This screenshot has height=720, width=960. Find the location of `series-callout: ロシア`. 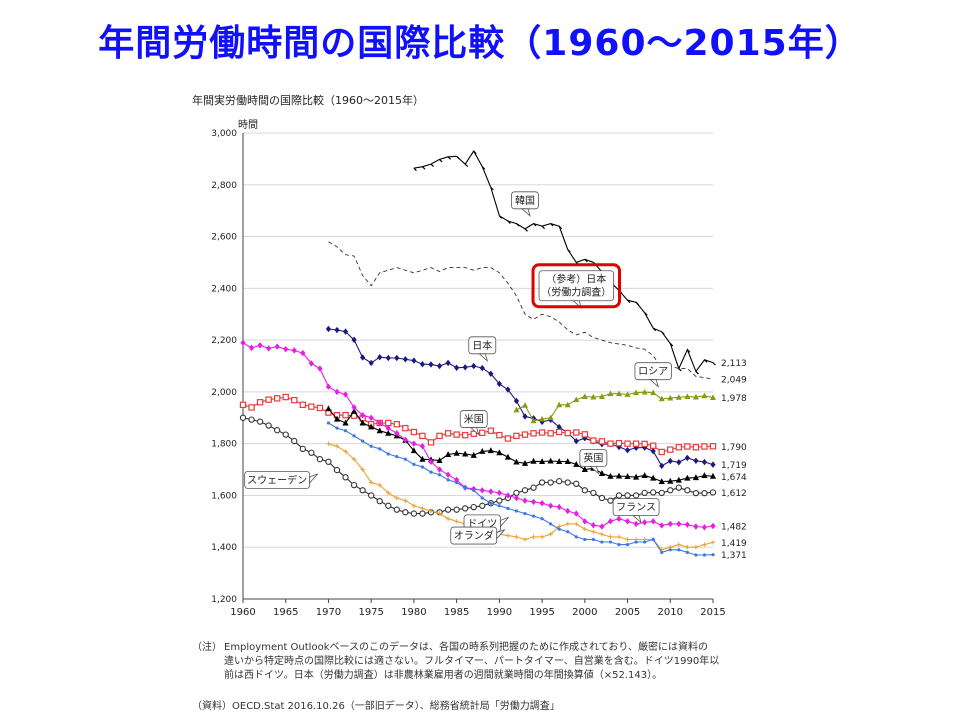

series-callout: ロシア is located at coordinates (653, 375).